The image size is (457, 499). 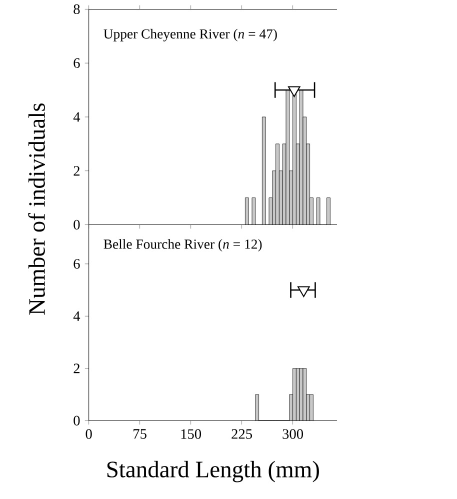 I want to click on y-tick-label: 8, so click(x=77, y=9).